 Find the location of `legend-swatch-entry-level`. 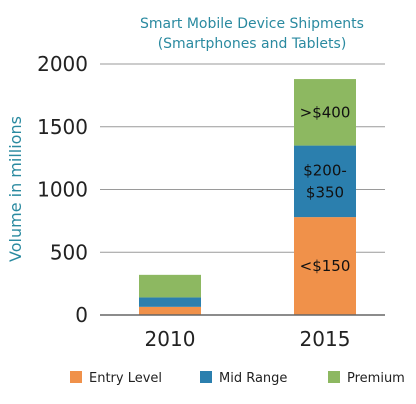

legend-swatch-entry-level is located at coordinates (76, 377).